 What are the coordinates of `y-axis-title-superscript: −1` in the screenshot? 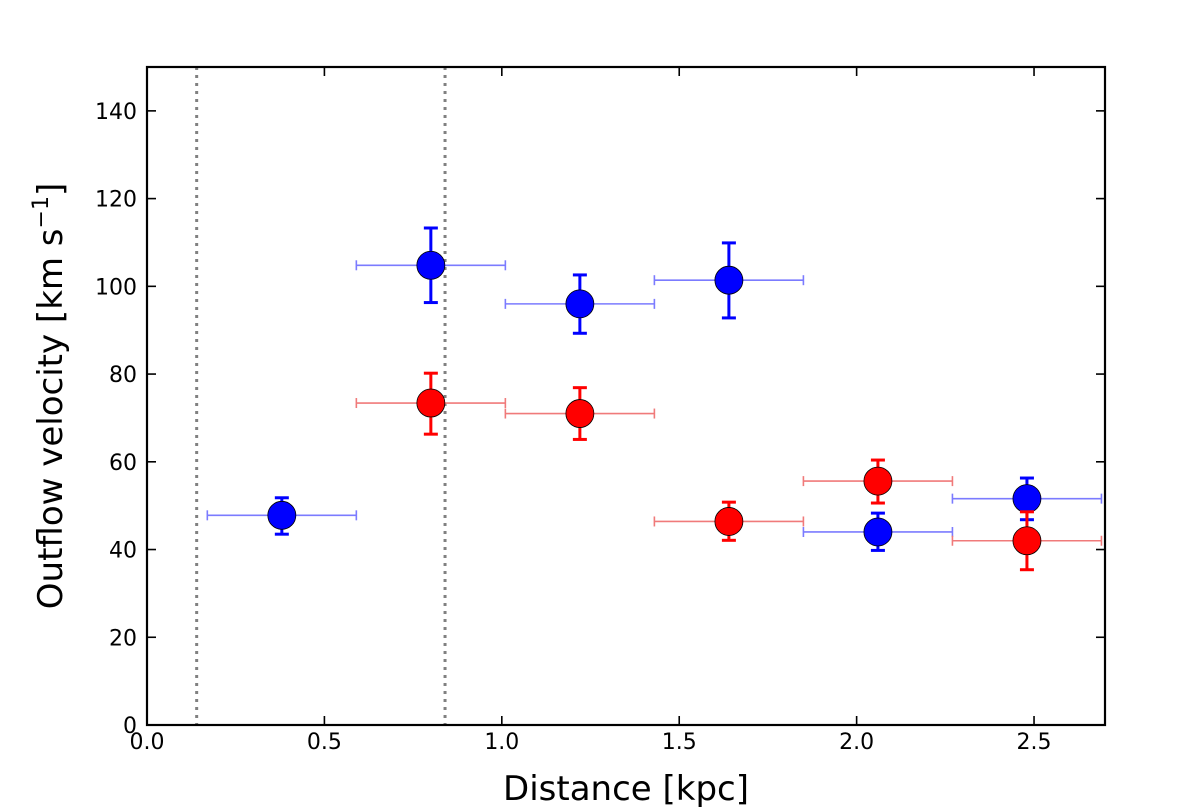 It's located at (41, 212).